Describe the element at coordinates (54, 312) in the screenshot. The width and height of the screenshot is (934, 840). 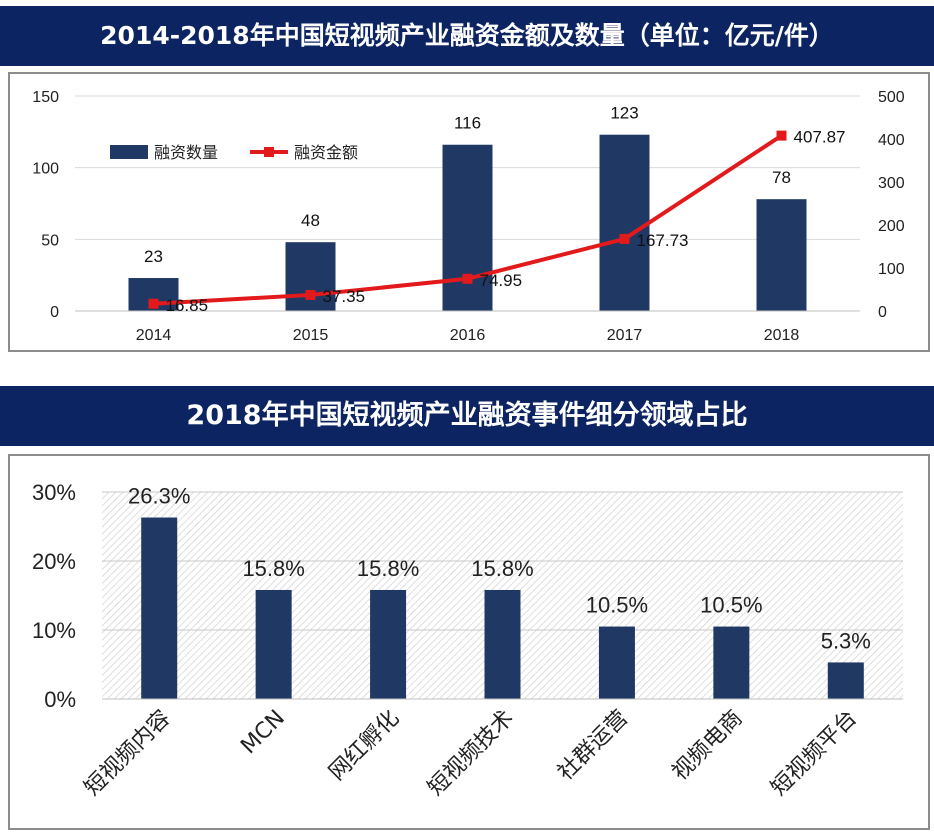
I see `chart1-left-tick-label: 0` at that location.